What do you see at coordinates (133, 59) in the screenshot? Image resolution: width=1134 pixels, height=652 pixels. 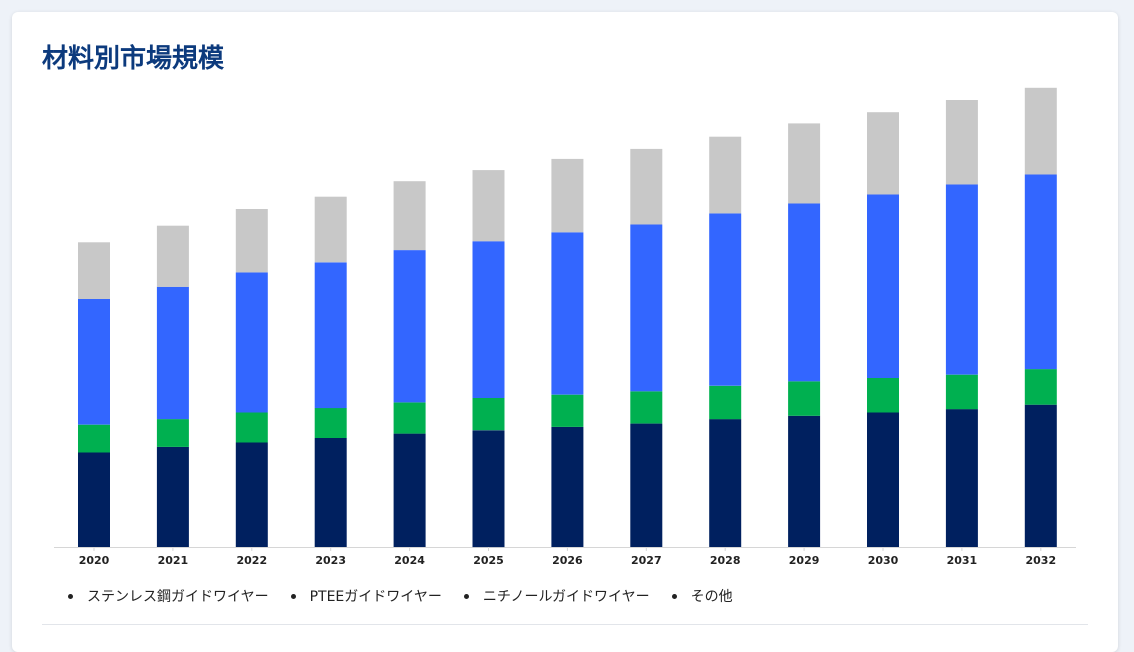 I see `chart-title: 材料別市場規模` at bounding box center [133, 59].